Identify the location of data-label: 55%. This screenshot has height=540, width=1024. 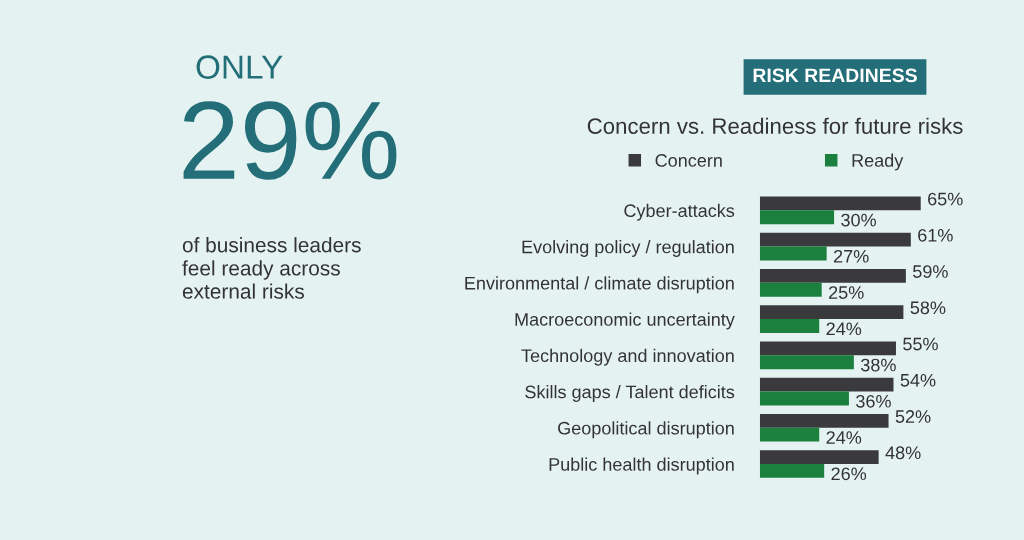
(920, 344).